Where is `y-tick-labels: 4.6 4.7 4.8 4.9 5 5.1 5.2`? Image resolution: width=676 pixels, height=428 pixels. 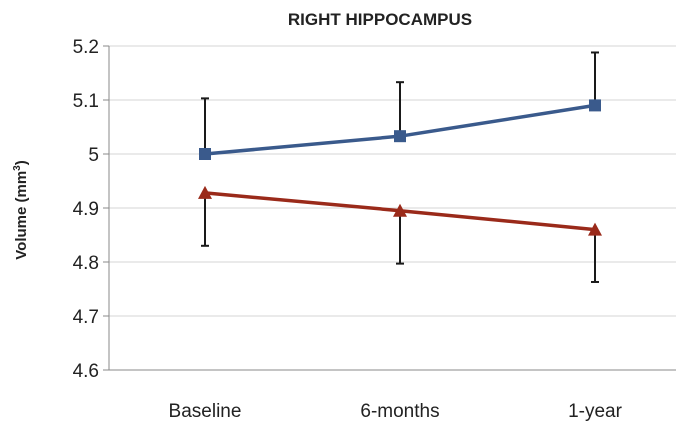 y-tick-labels: 4.6 4.7 4.8 4.9 5 5.1 5.2 is located at coordinates (86, 209).